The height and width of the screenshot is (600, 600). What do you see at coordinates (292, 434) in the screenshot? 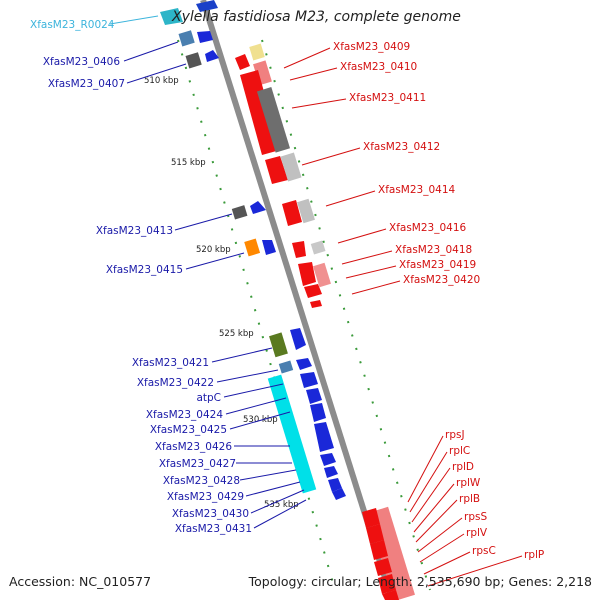
I see `atpc-gene` at bounding box center [292, 434].